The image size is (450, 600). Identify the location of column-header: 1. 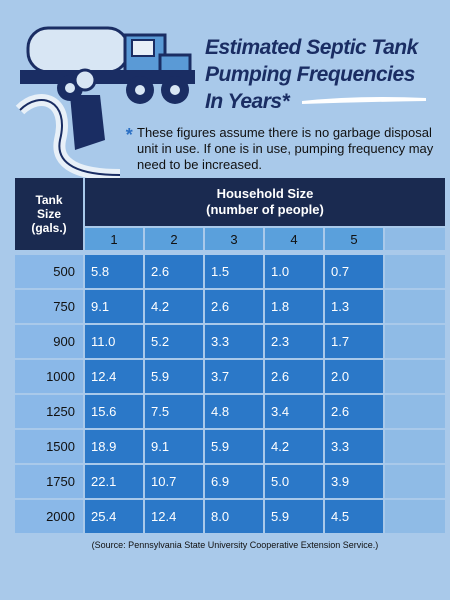
(114, 239).